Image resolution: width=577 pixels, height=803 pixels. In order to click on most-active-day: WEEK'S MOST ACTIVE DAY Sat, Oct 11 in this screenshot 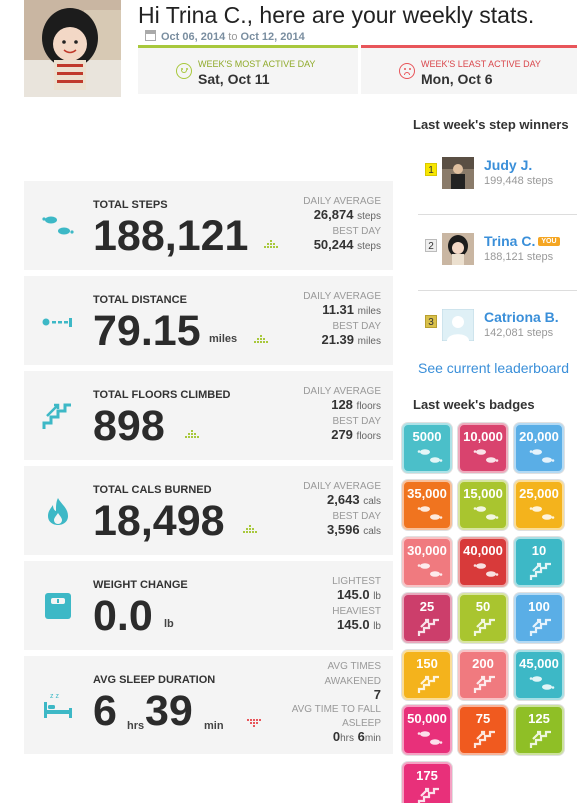, I will do `click(248, 69)`.